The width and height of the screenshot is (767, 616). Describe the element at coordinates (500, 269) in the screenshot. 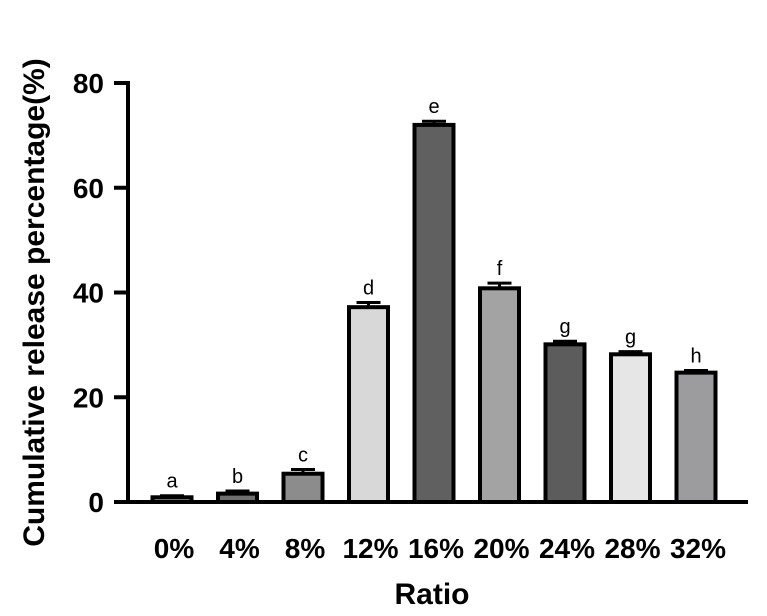

I see `significance-letter: f` at that location.